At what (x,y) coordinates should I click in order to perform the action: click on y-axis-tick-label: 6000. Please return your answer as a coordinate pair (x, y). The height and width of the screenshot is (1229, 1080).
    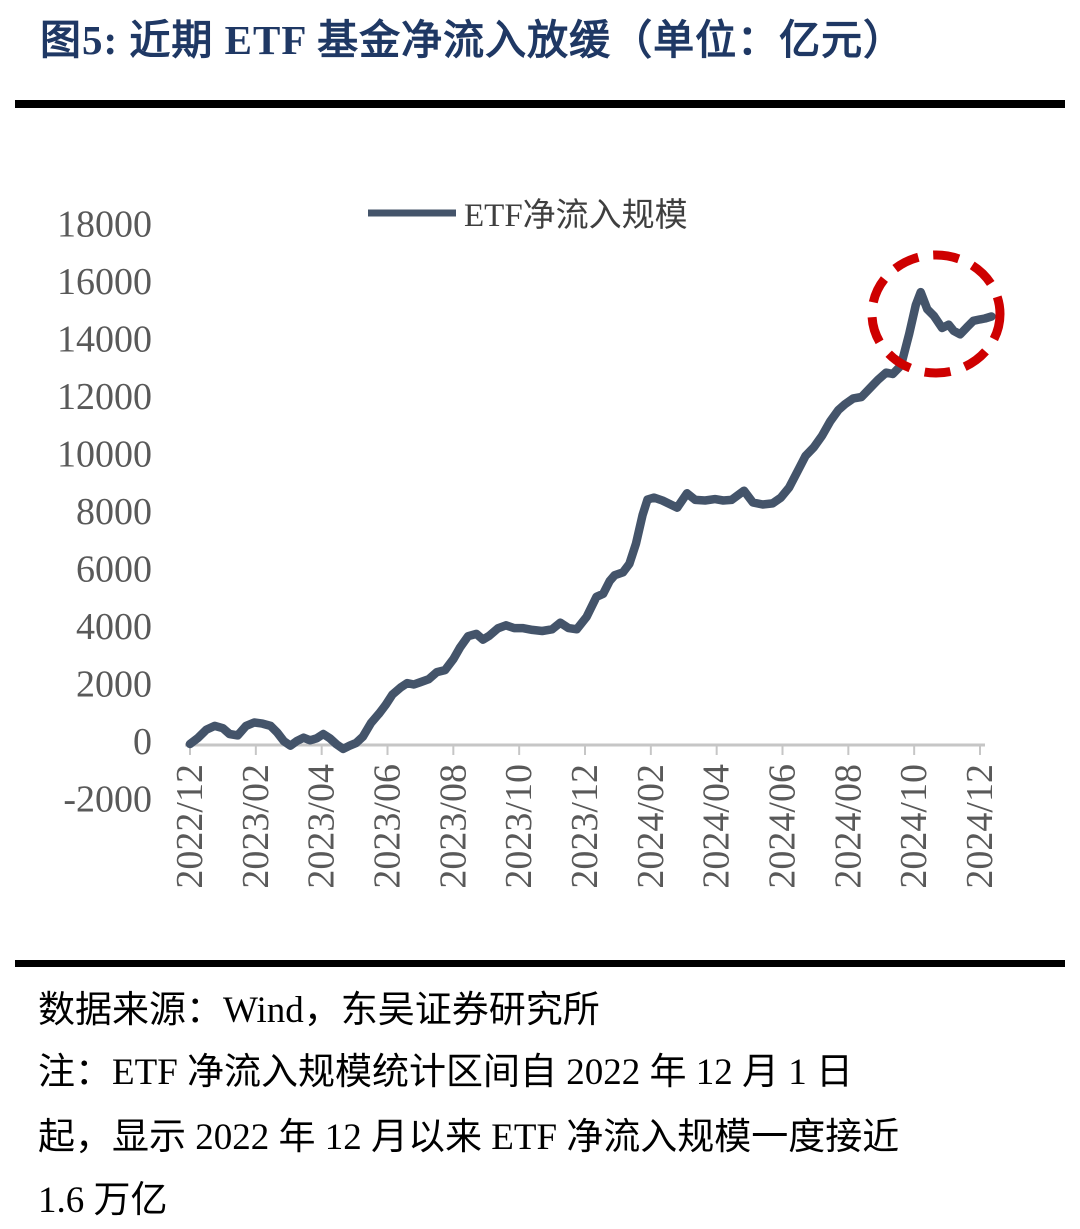
    Looking at the image, I should click on (114, 570).